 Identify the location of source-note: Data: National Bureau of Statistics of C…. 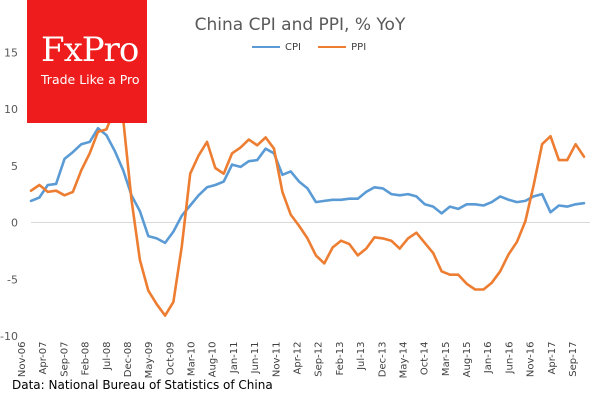
(142, 385).